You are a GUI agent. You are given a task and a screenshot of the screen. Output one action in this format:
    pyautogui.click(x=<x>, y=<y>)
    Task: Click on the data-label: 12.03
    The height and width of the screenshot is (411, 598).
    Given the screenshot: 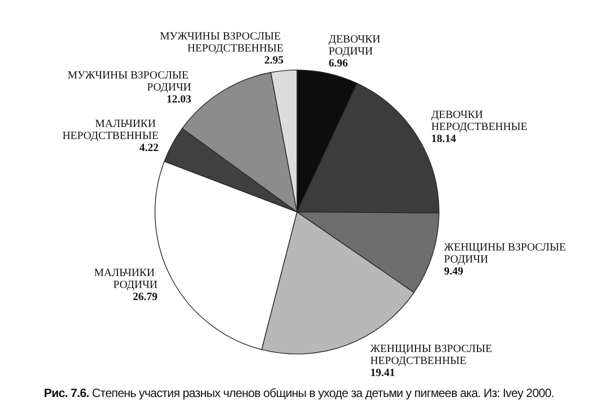 What is the action you would take?
    pyautogui.click(x=179, y=100)
    